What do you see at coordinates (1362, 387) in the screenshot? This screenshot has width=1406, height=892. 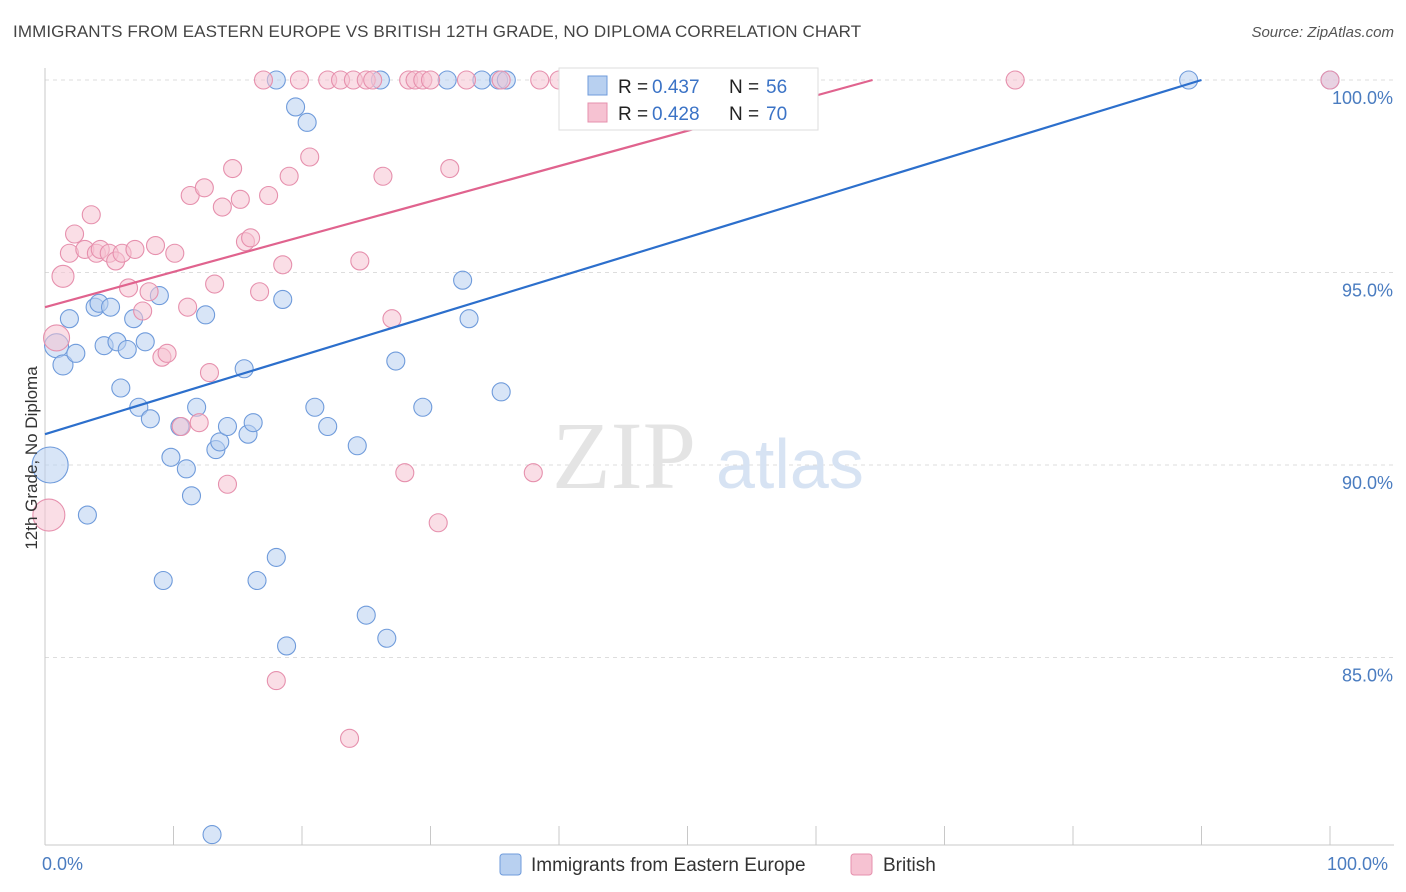 I see `y-tick-labels: 100.0% 95.0% 90.0% 85.0%` at bounding box center [1362, 387].